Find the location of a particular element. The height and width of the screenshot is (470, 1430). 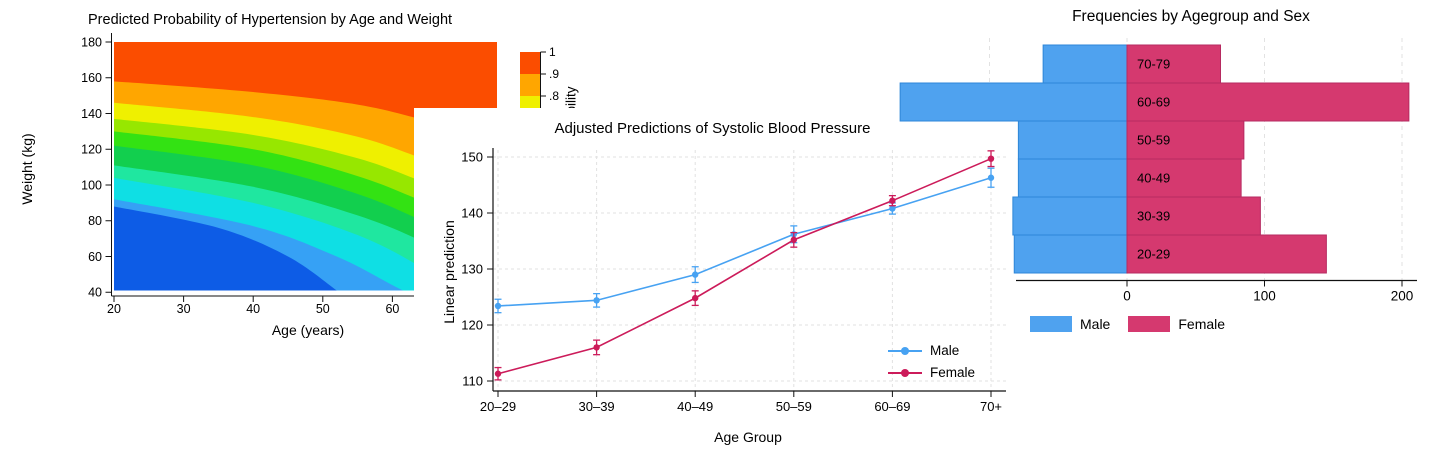

male-line-swatch is located at coordinates (905, 351).